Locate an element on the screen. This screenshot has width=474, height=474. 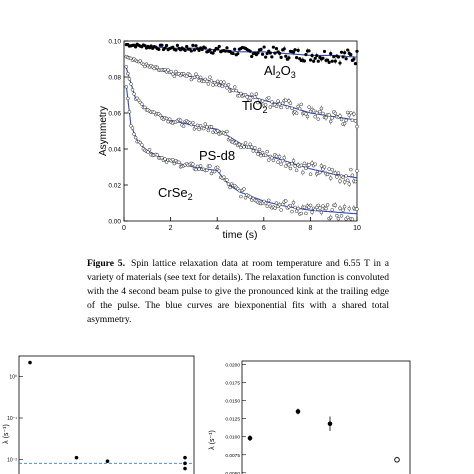
y-axis-label: λ (s⁻¹) is located at coordinates (212, 440).